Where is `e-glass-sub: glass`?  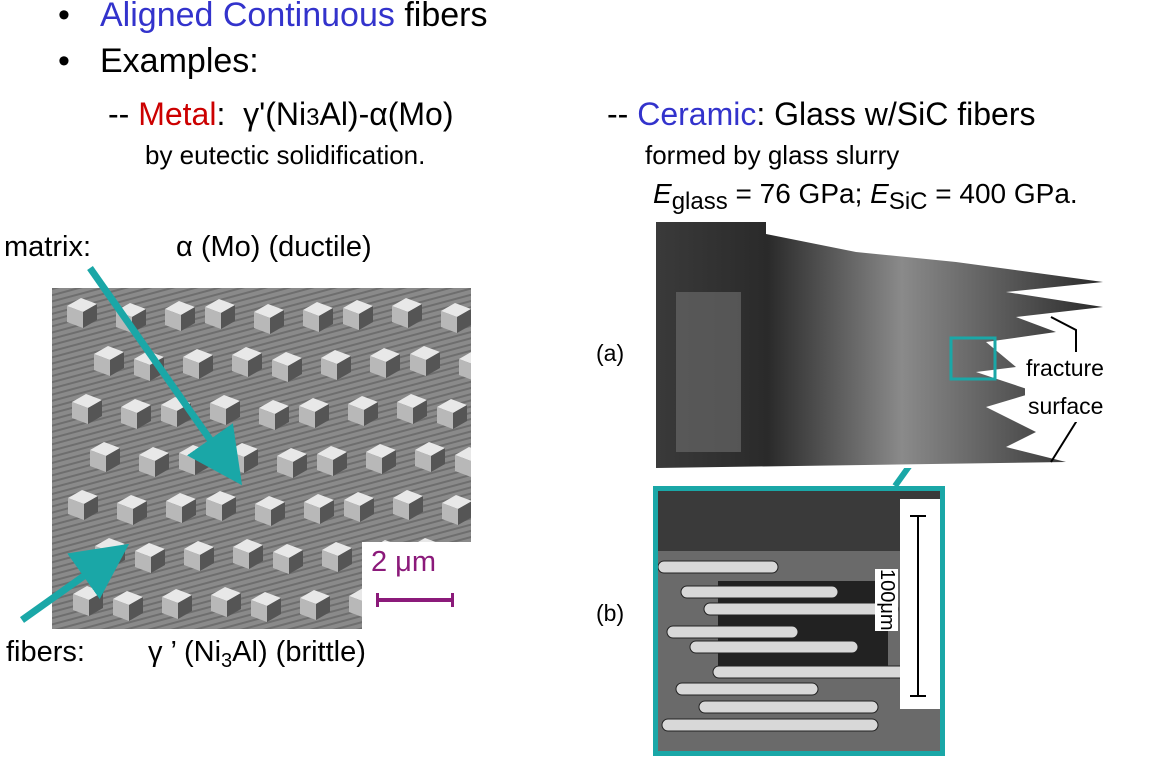
e-glass-sub: glass is located at coordinates (699, 201).